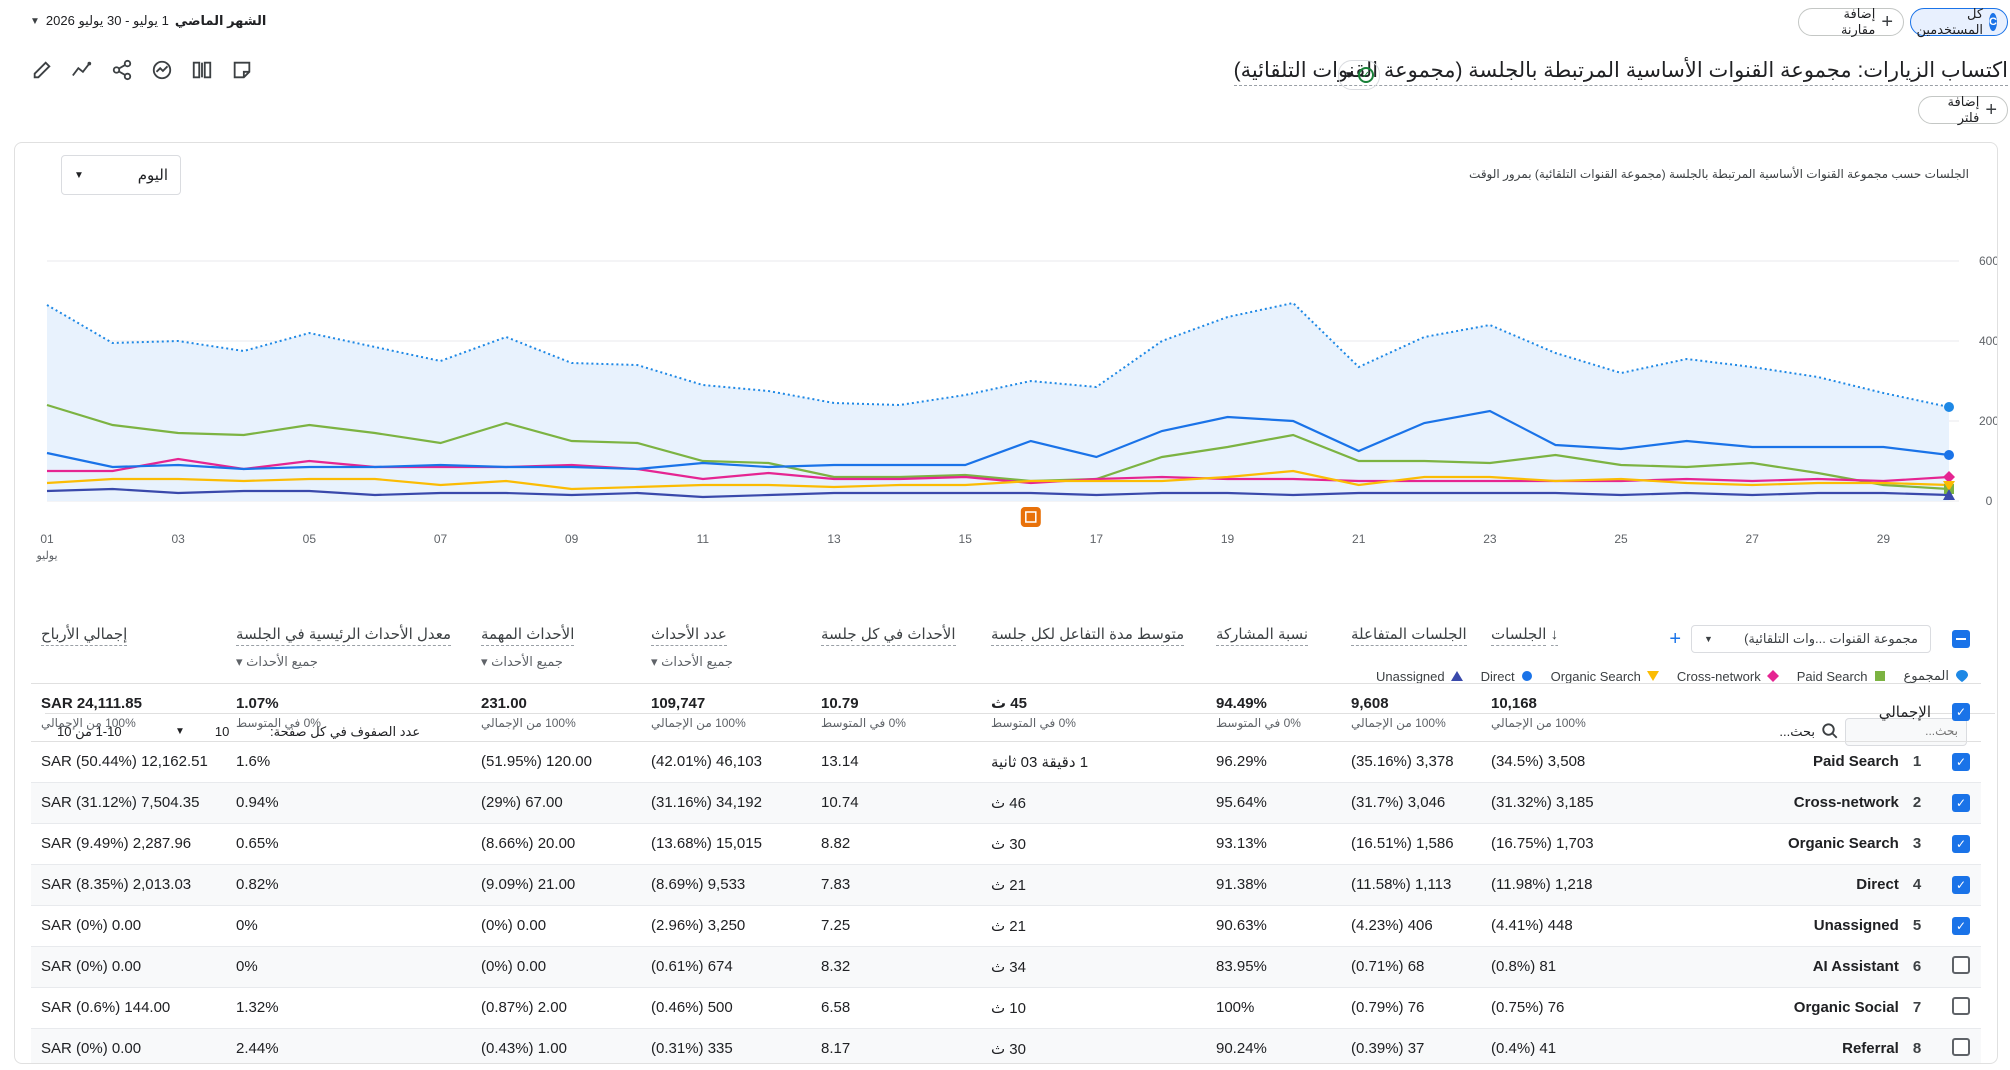  I want to click on dimension-cell: 7 Organic Social, so click(1786, 1008).